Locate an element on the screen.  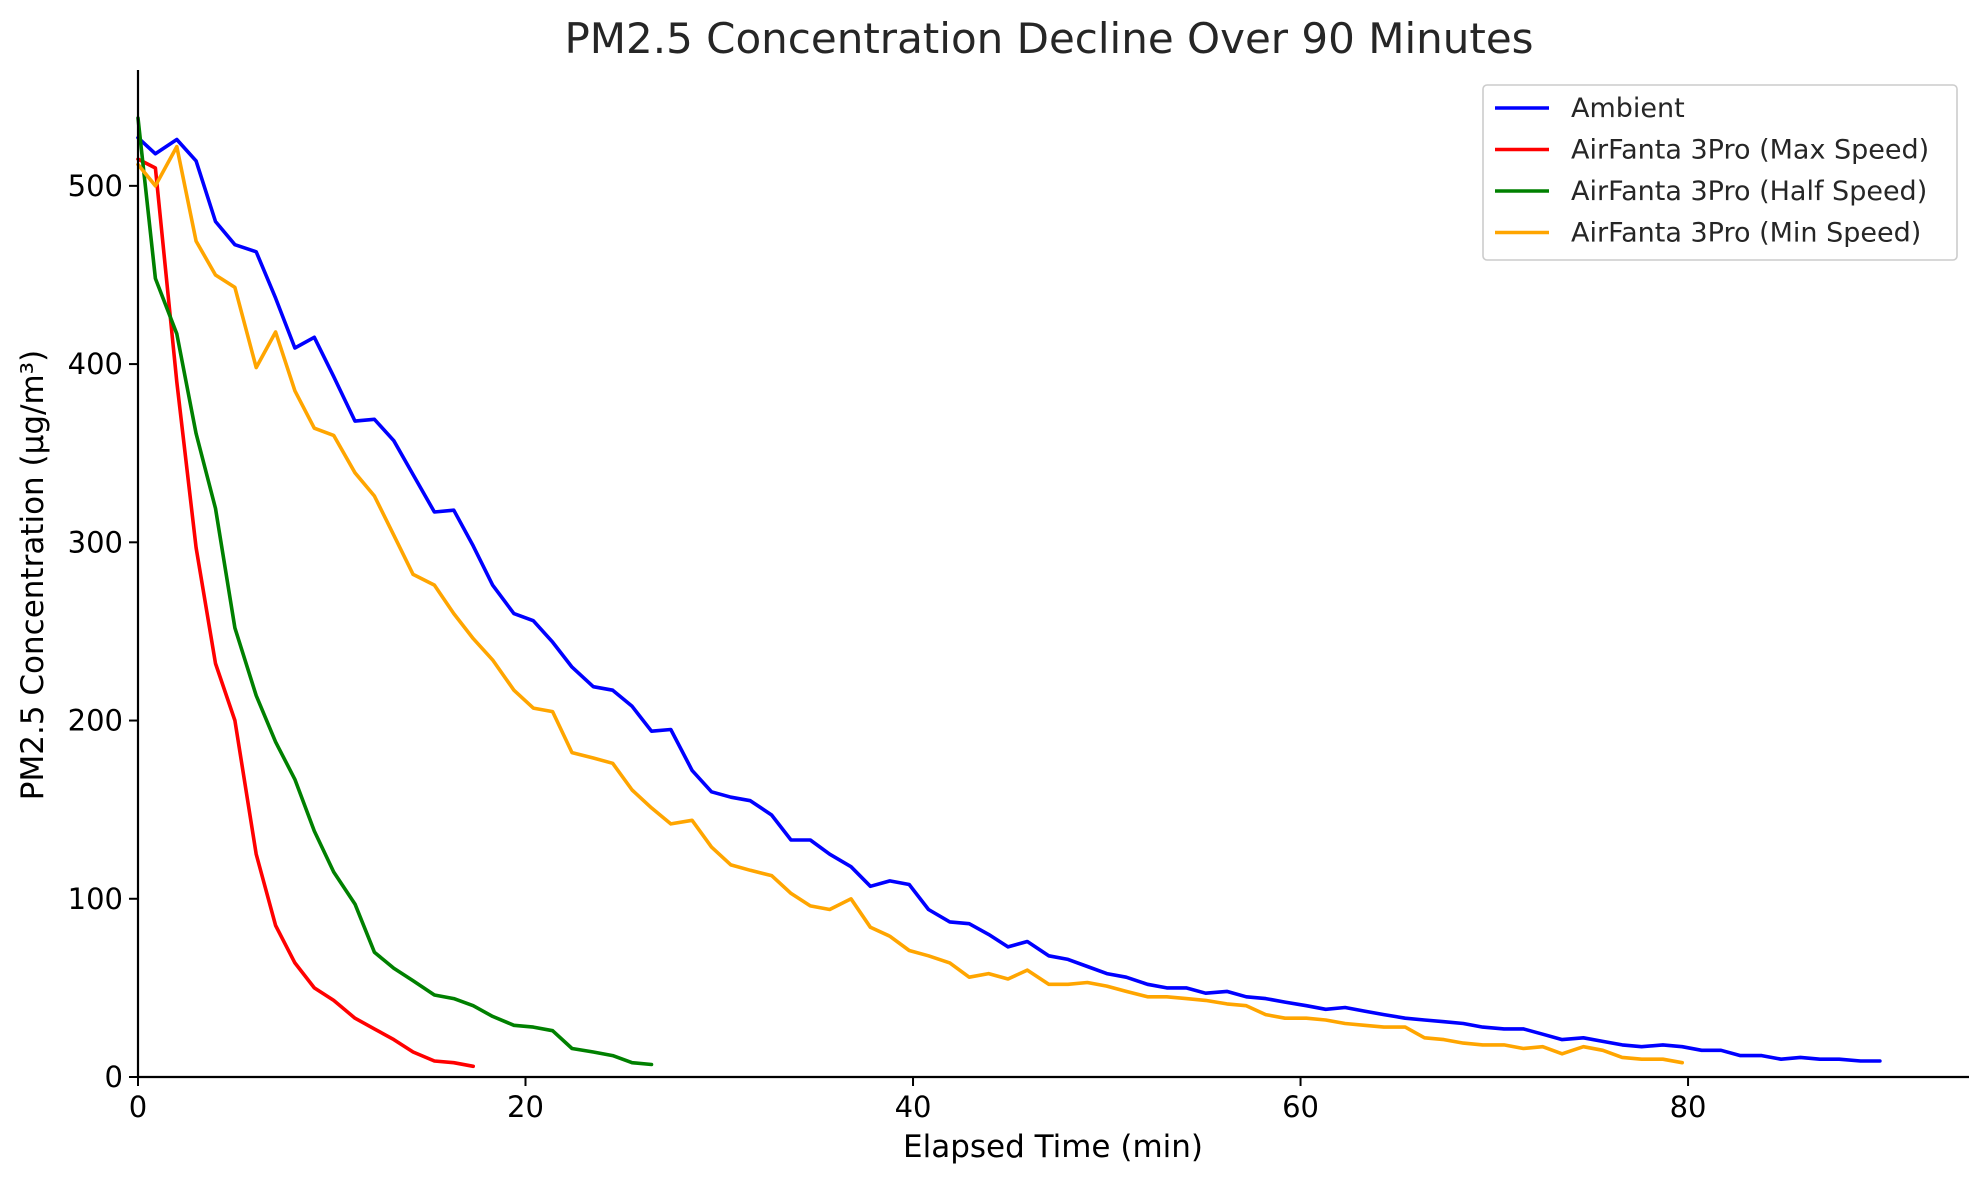
legend-frame is located at coordinates (1720, 172).